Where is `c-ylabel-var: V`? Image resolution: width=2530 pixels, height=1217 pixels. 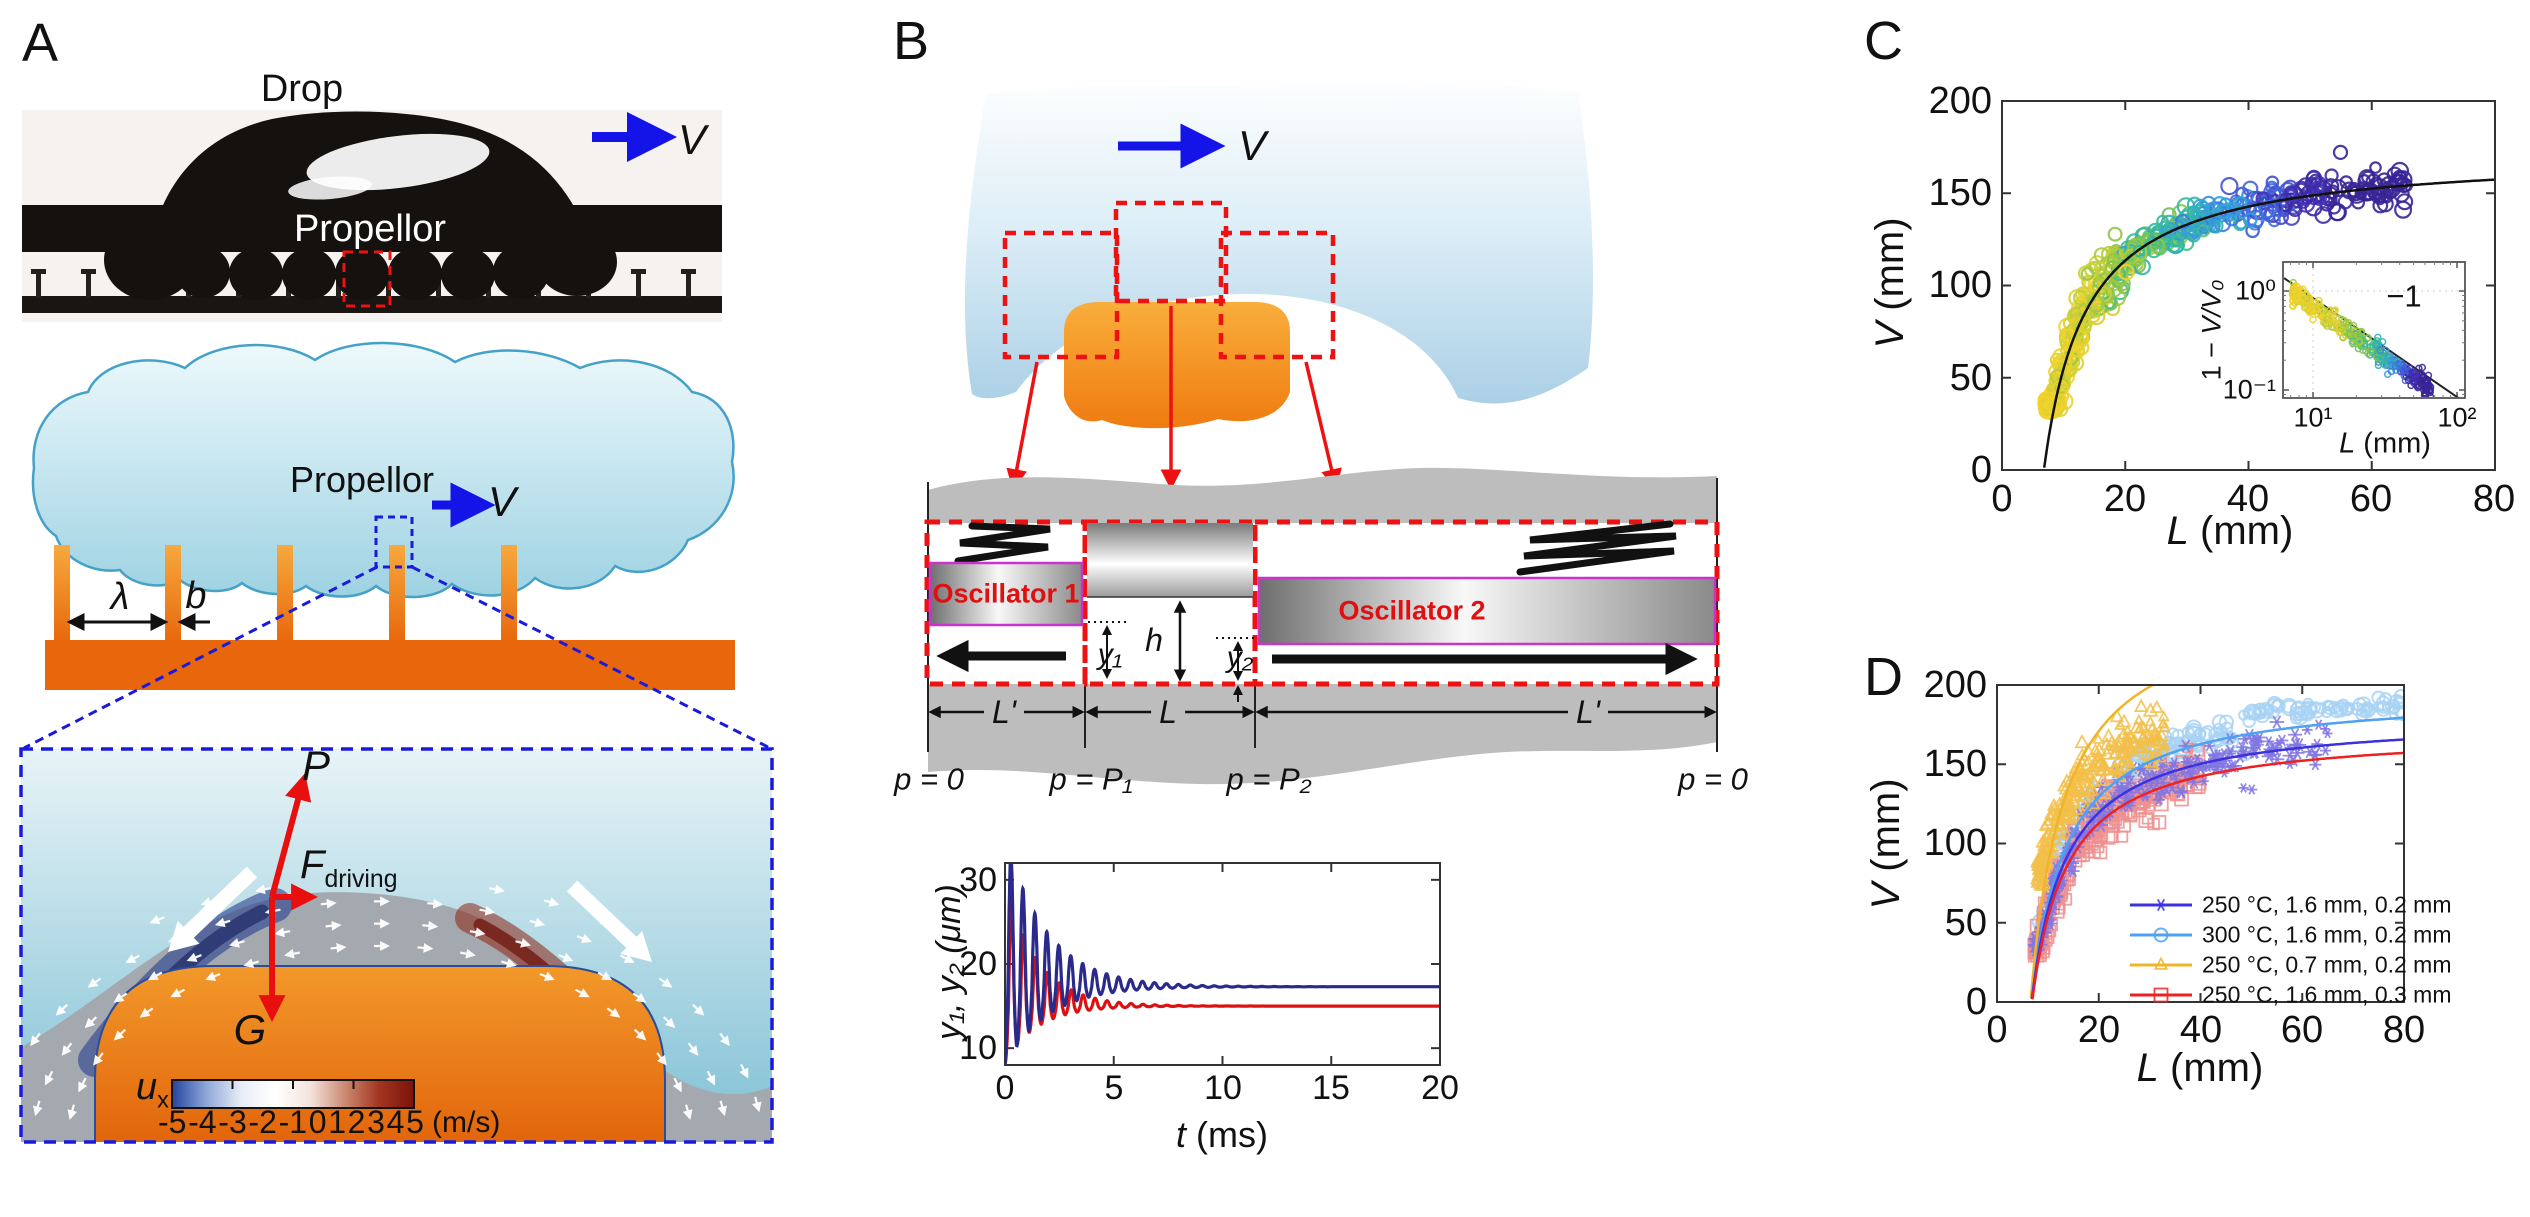
c-ylabel-var: V is located at coordinates (1890, 335).